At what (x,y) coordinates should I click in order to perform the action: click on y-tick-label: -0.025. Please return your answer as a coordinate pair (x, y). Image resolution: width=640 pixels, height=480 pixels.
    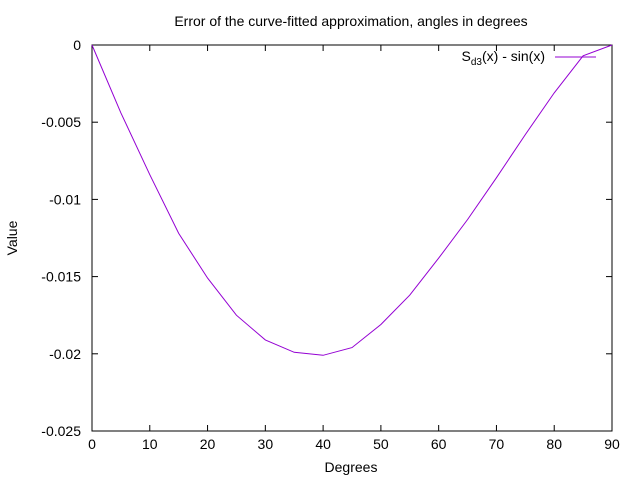
    Looking at the image, I should click on (61, 431).